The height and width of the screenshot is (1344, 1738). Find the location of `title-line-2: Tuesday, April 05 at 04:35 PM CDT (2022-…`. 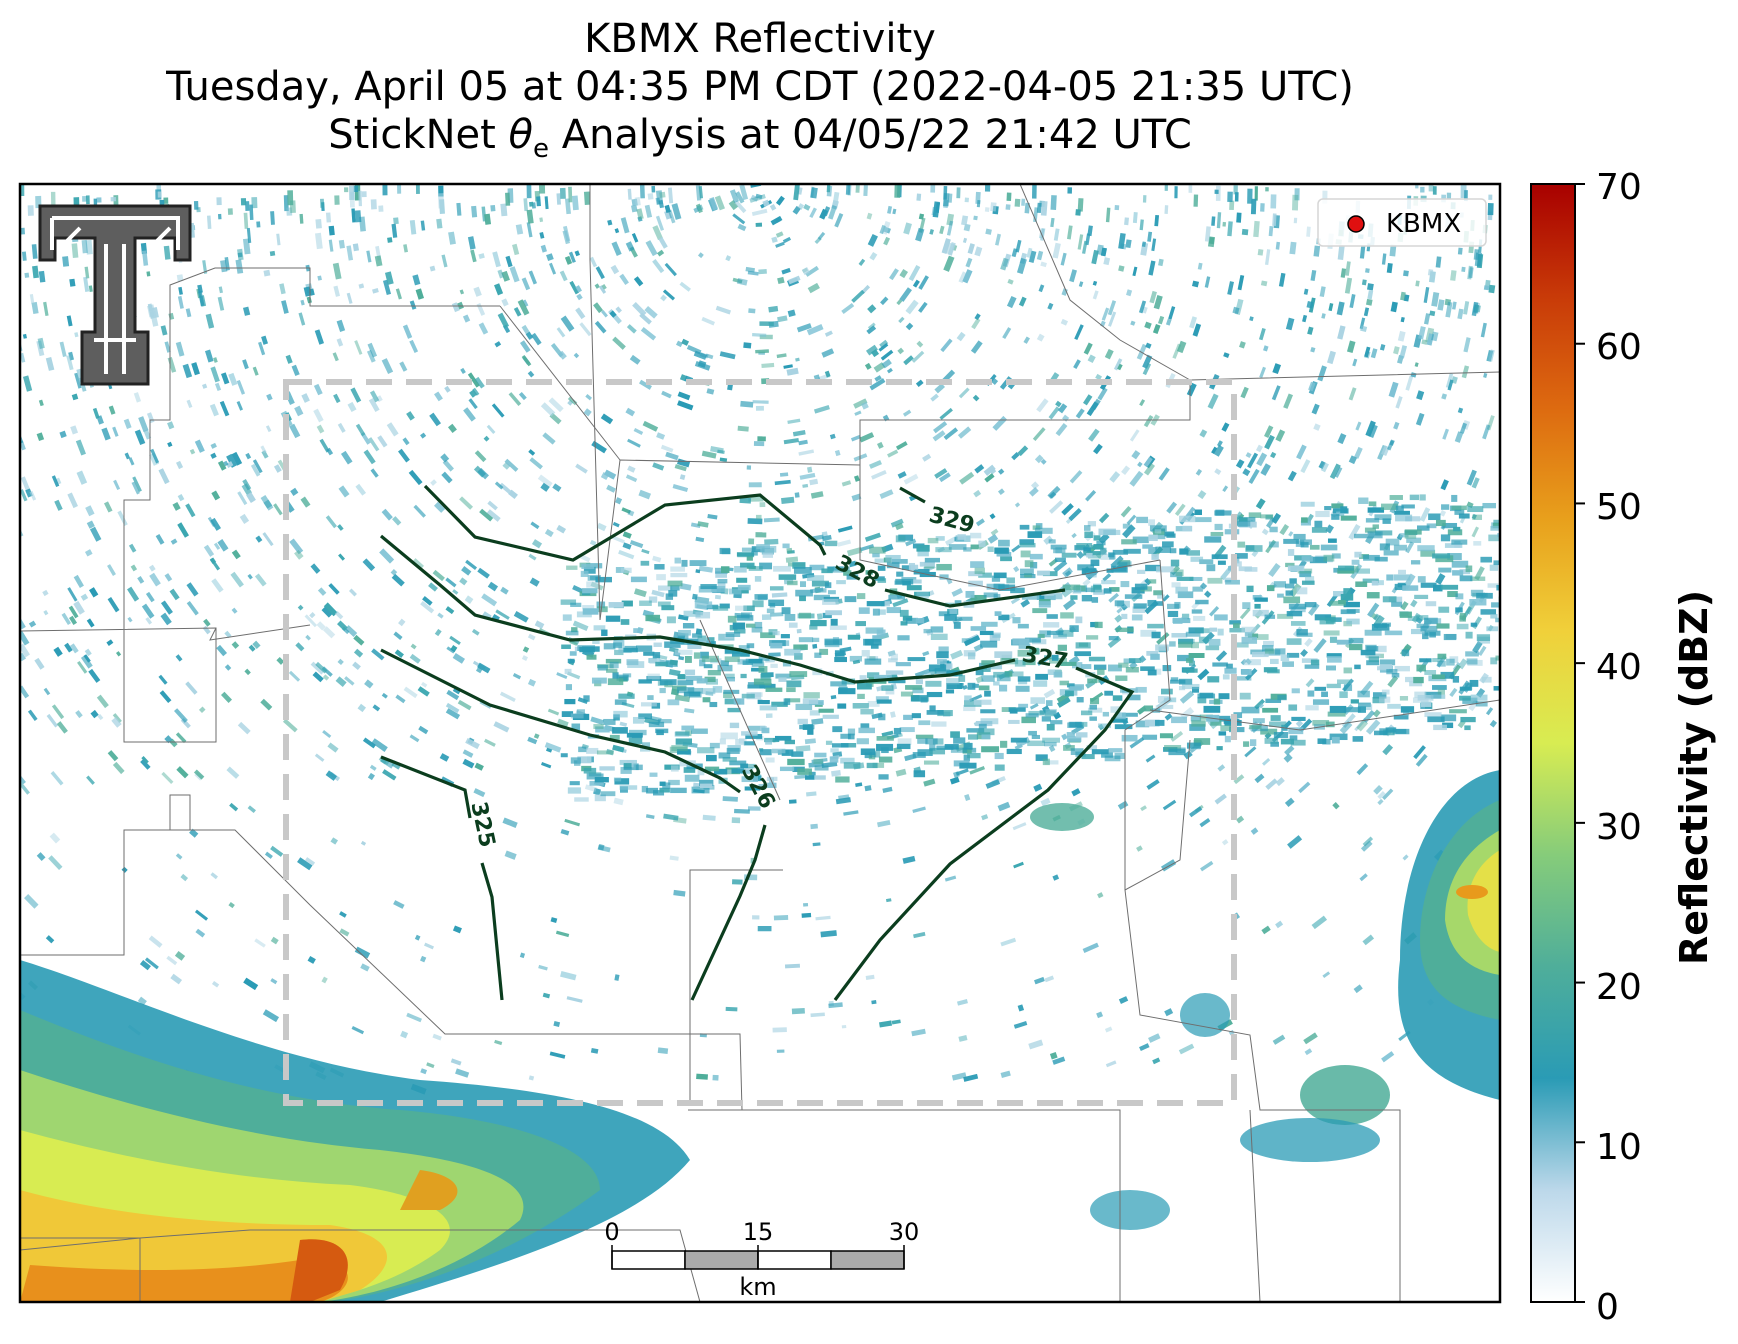

title-line-2: Tuesday, April 05 at 04:35 PM CDT (2022-… is located at coordinates (760, 87).